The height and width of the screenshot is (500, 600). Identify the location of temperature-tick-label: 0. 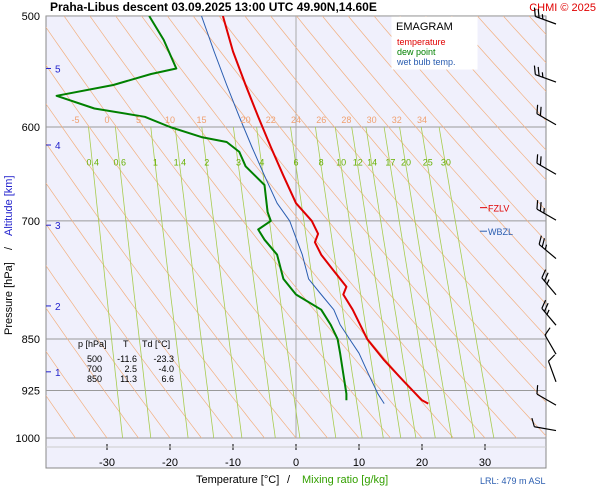
(296, 463).